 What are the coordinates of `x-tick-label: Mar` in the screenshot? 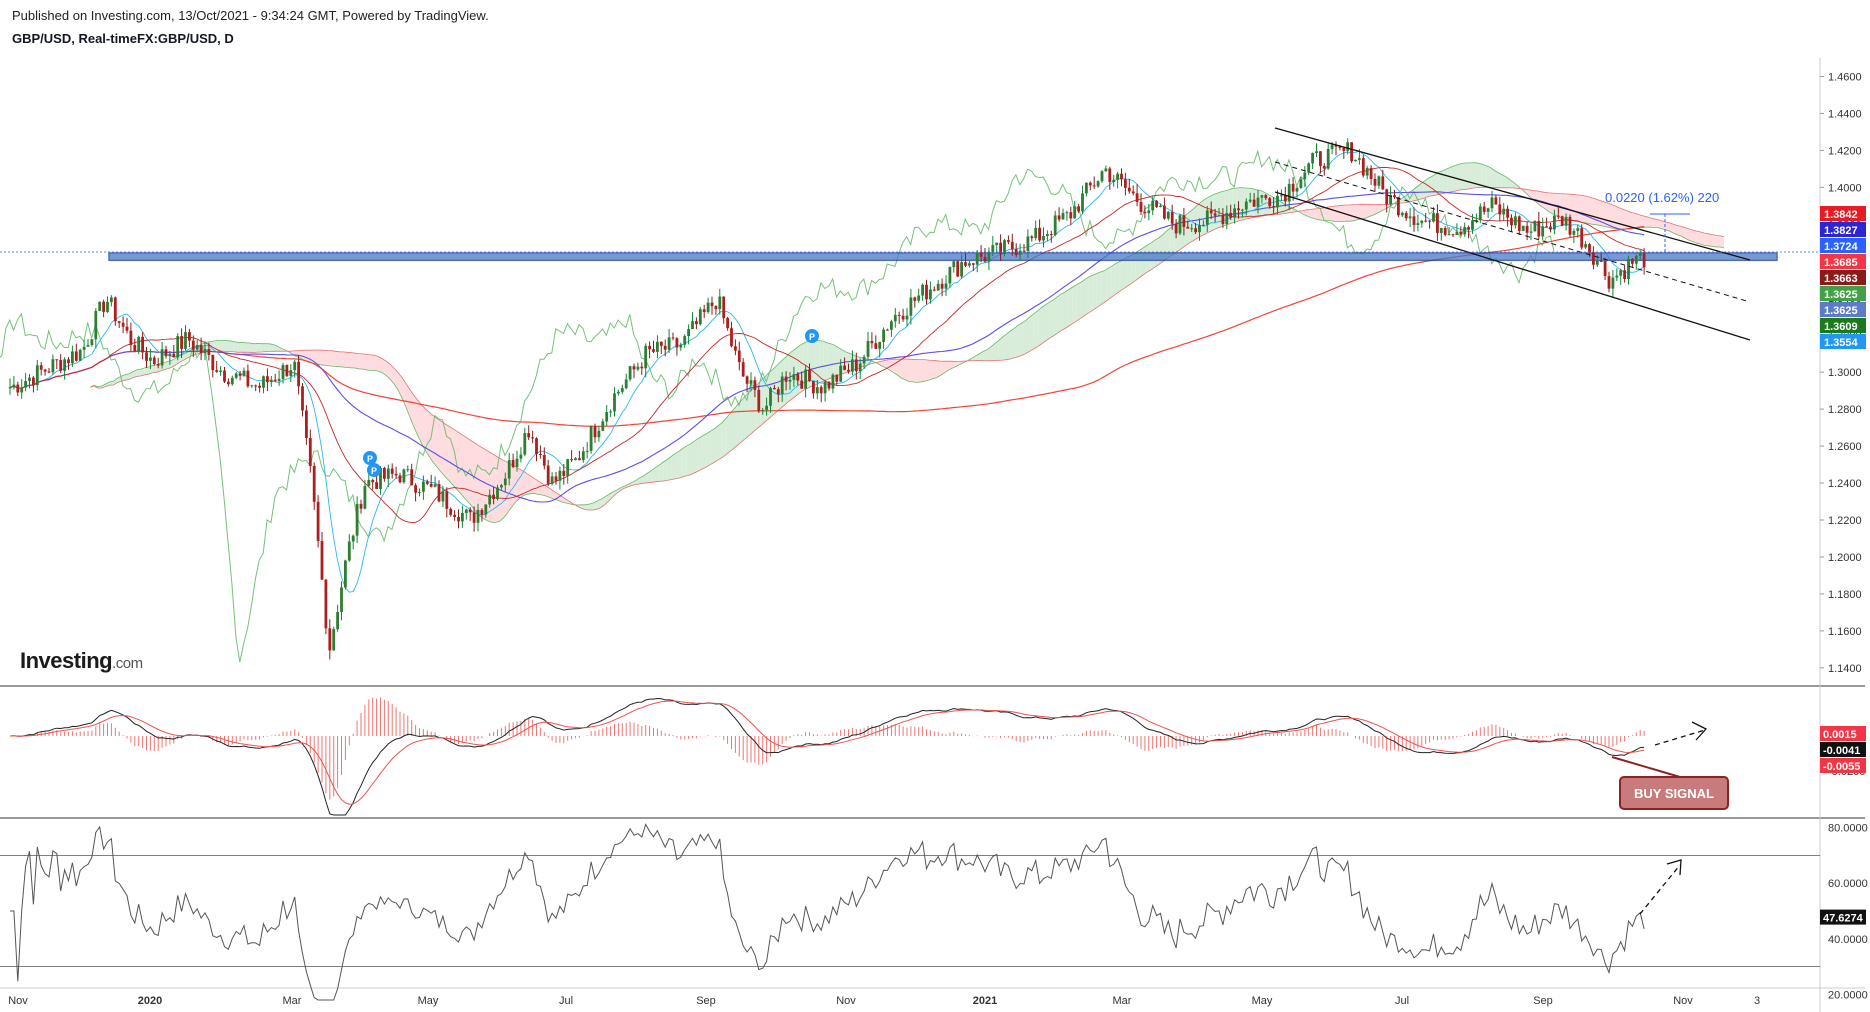 It's located at (1122, 1001).